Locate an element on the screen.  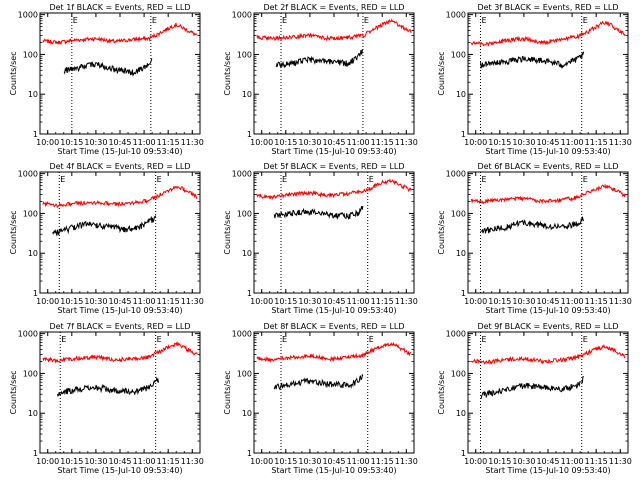
panel-title: Det 8f BLACK = Events, RED = LLD is located at coordinates (333, 326).